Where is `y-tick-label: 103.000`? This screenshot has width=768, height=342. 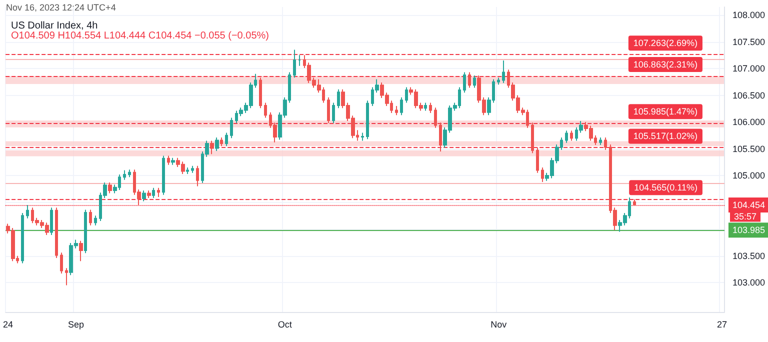
y-tick-label: 103.000 is located at coordinates (749, 283).